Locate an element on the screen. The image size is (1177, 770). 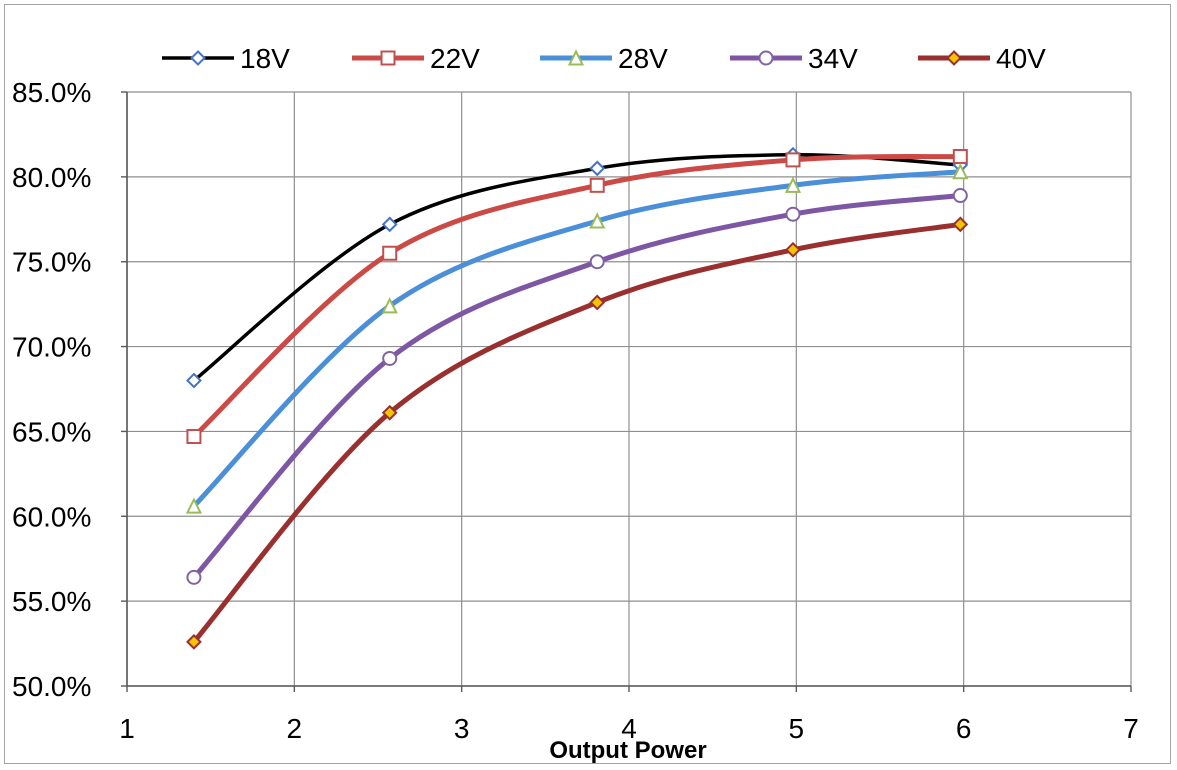
y-tick-label: 75.0% is located at coordinates (51, 262).